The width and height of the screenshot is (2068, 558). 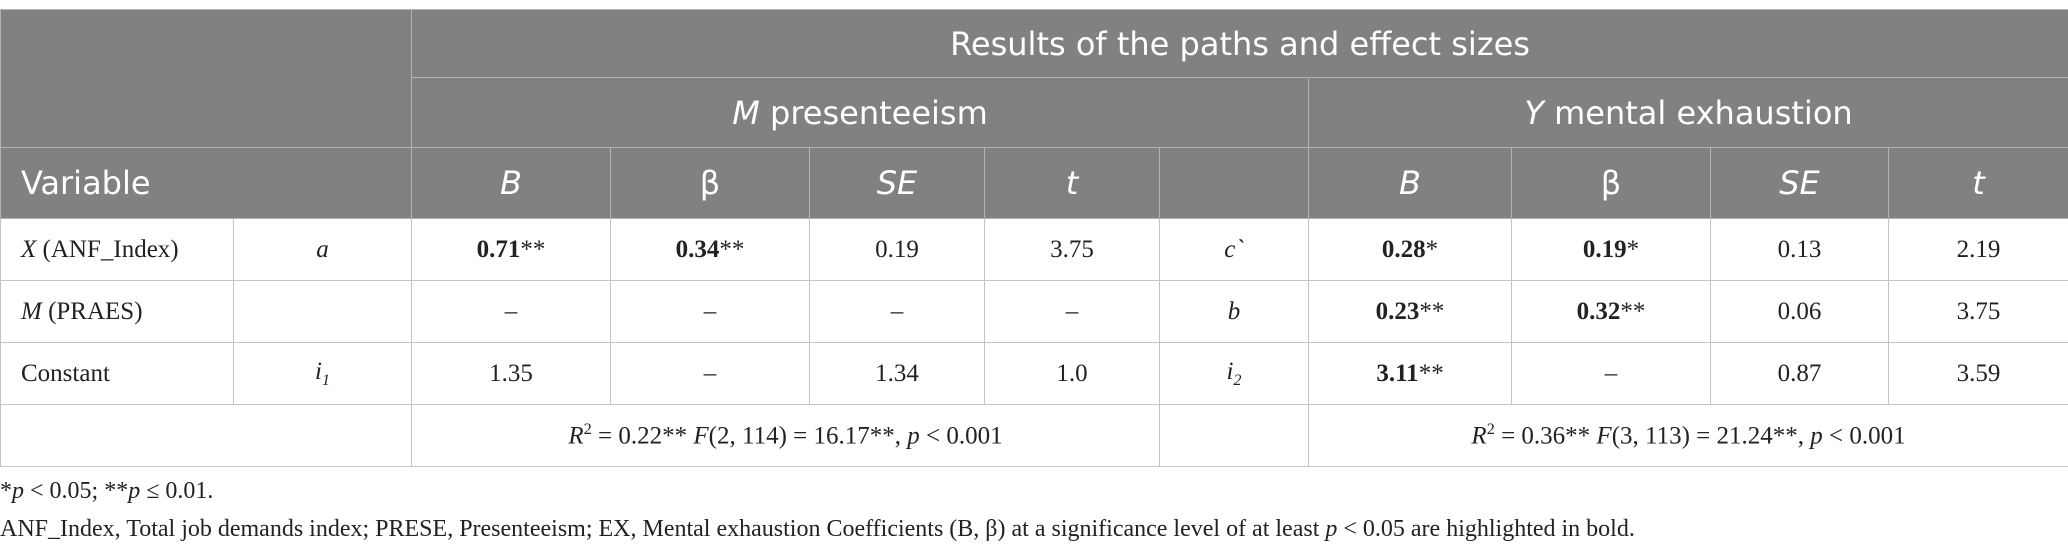 I want to click on table-cell: c`, so click(x=1234, y=249).